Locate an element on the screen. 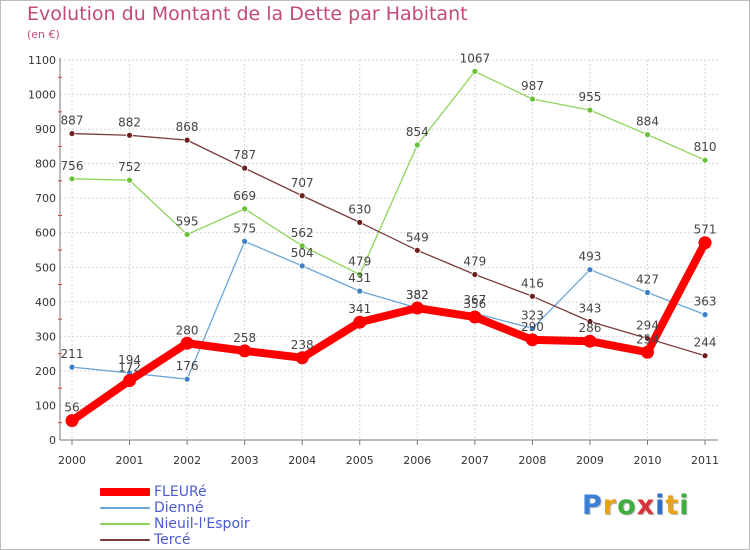 This screenshot has height=550, width=750. data-label: 416 is located at coordinates (532, 283).